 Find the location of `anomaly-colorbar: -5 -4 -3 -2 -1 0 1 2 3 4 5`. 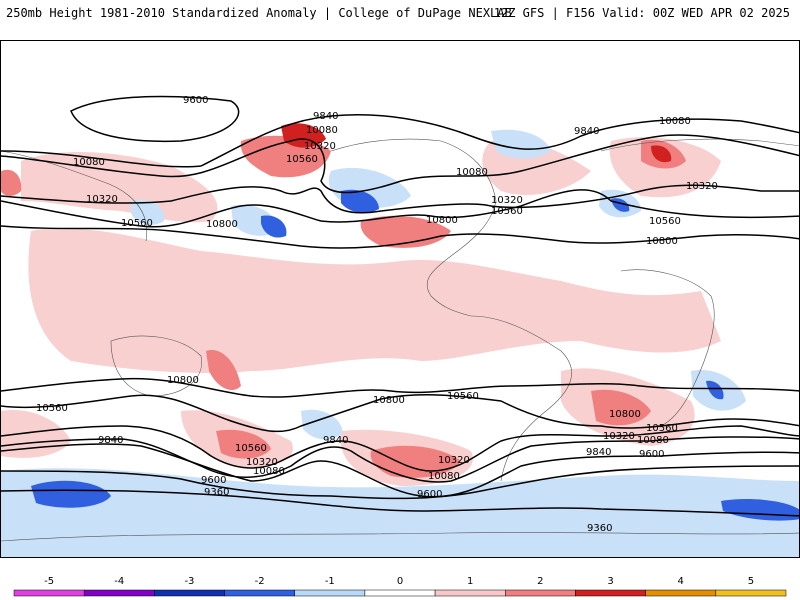

anomaly-colorbar: -5 -4 -3 -2 -1 0 1 2 3 4 5 is located at coordinates (400, 586).